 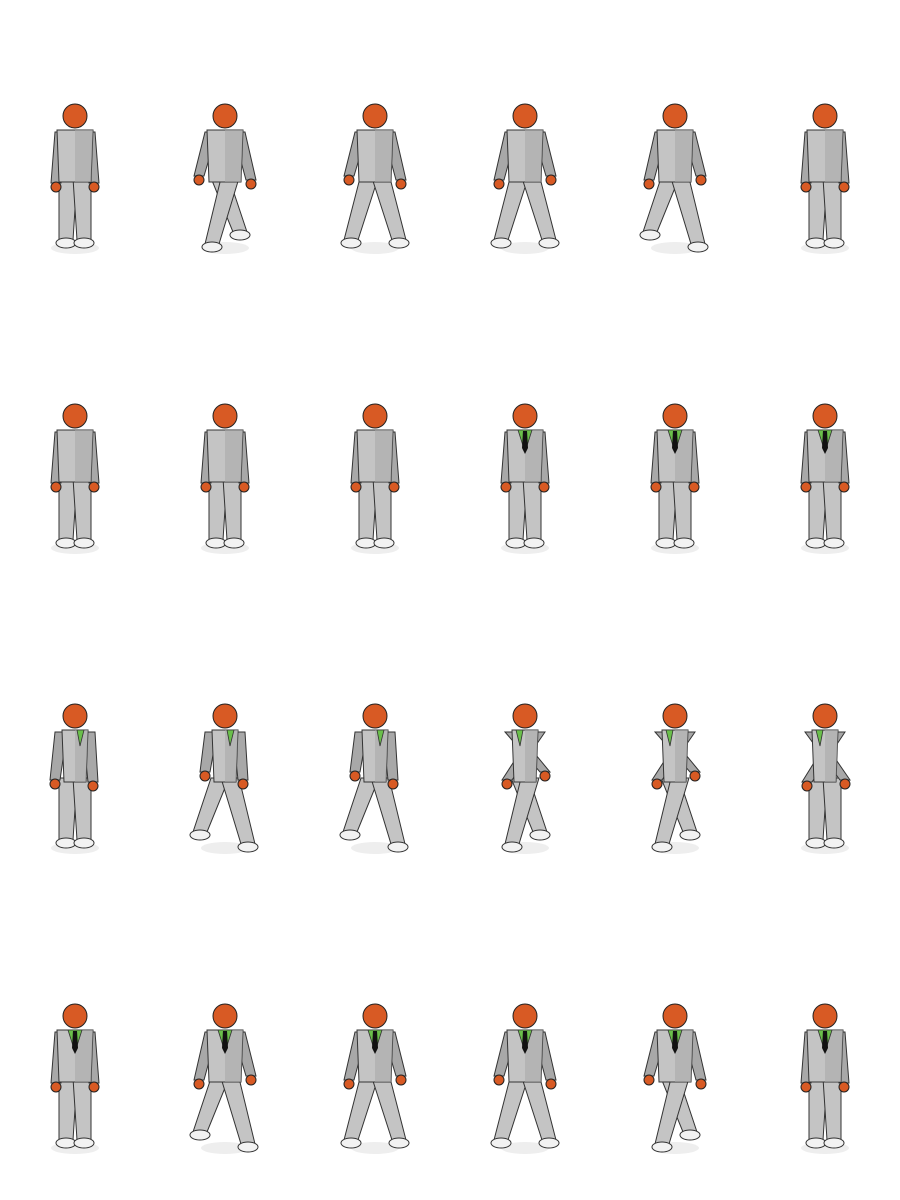 I want to click on left-leg, so click(x=511, y=1109).